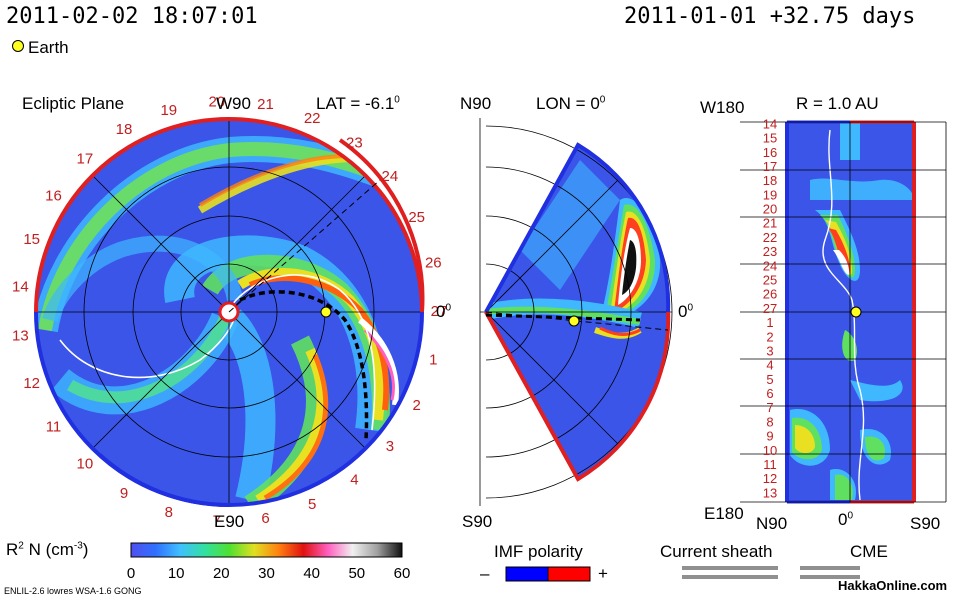  Describe the element at coordinates (312, 118) in the screenshot. I see `ecliptic-day-label: 22` at that location.